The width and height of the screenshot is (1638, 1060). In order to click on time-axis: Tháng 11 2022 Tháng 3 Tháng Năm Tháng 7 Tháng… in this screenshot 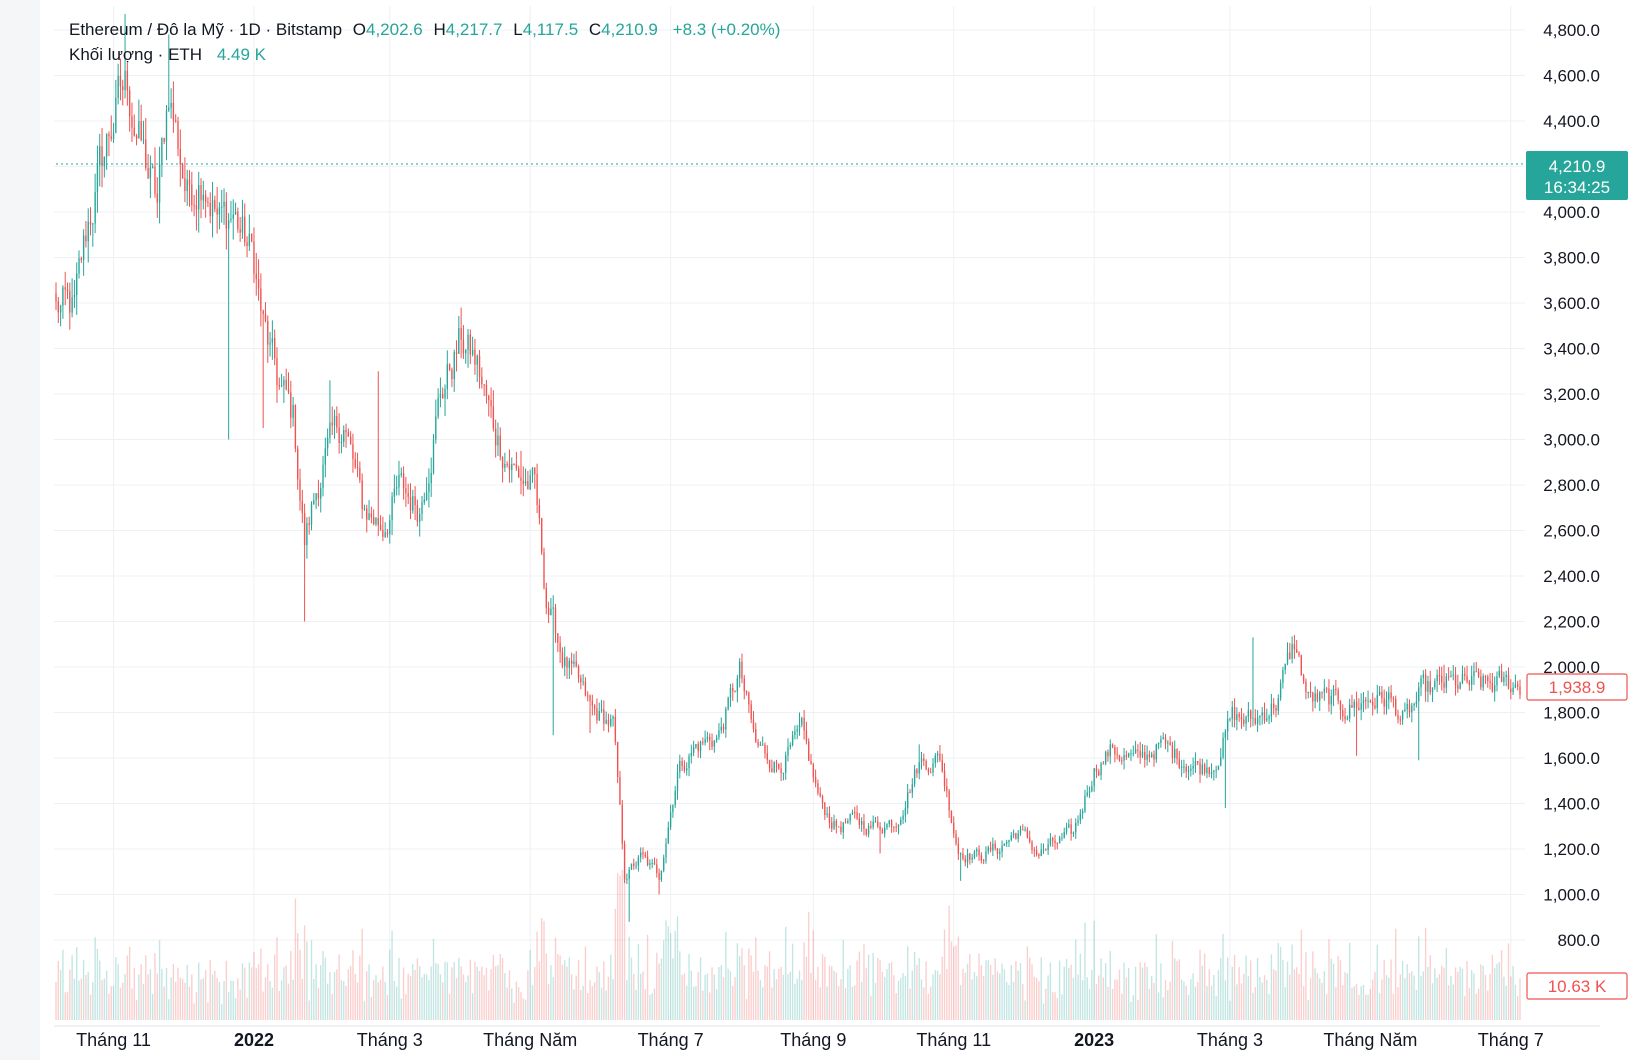, I will do `click(827, 1037)`.